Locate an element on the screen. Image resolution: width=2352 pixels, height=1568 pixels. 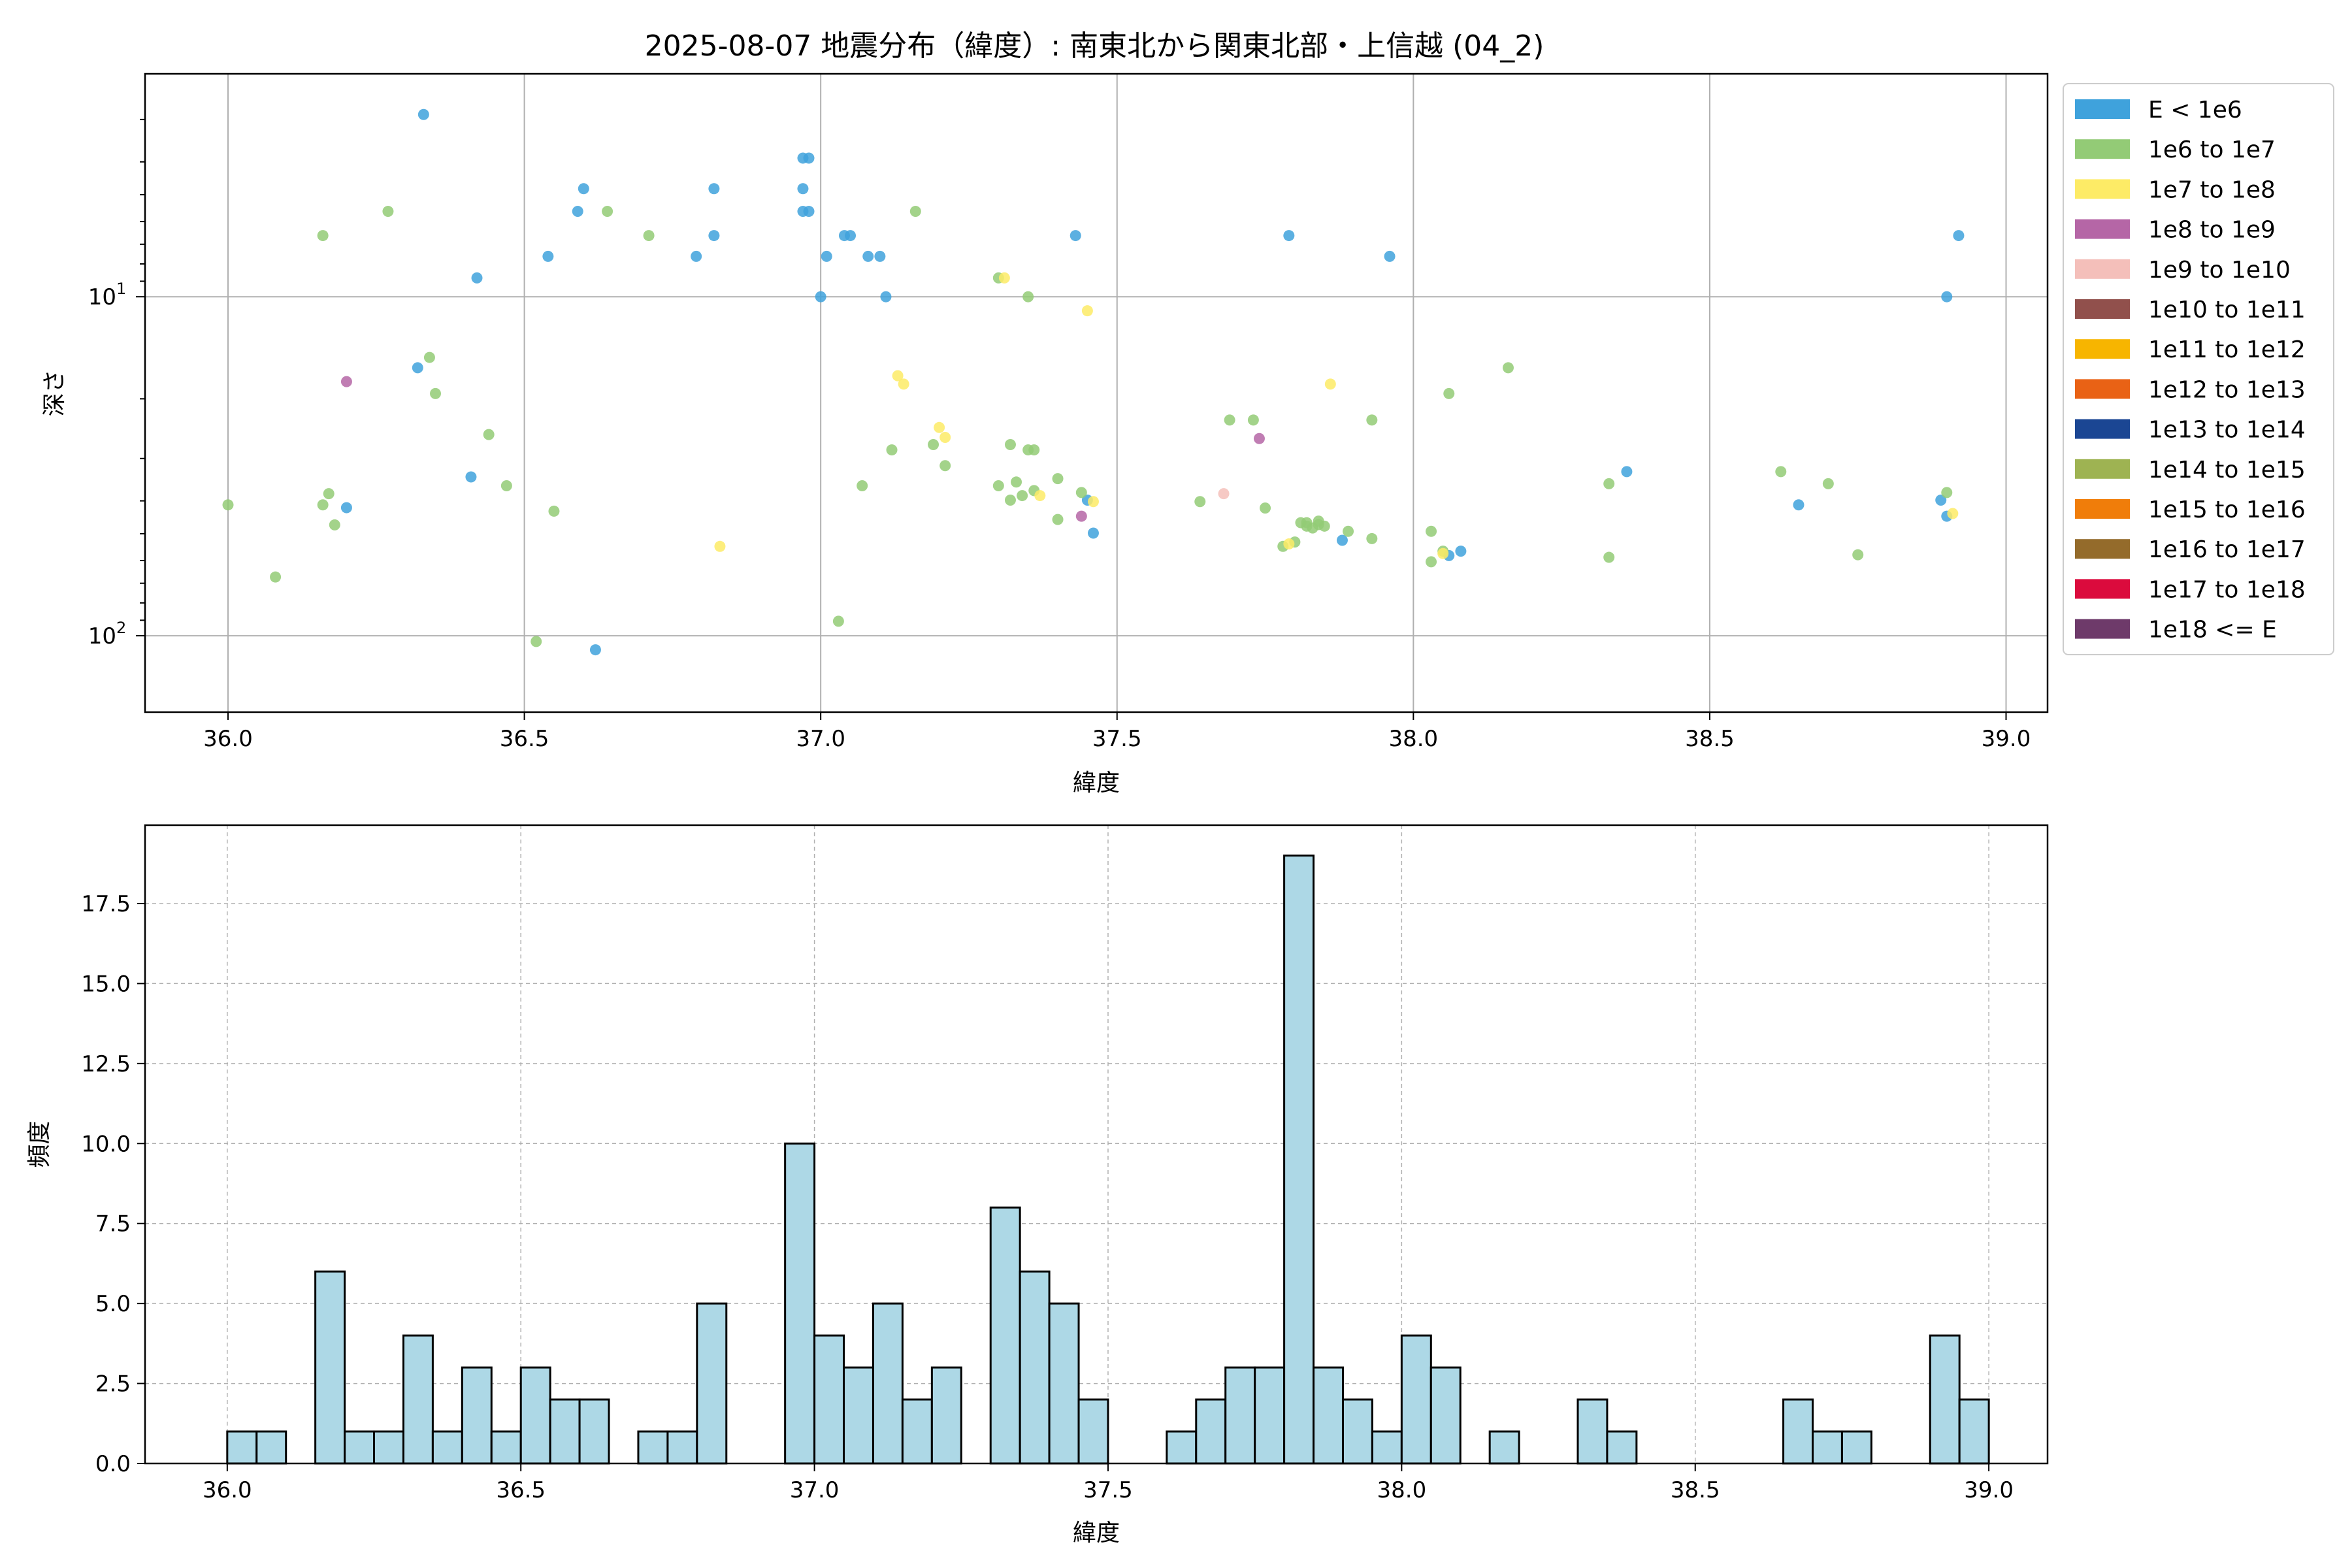
y-tick-label: 2.5 is located at coordinates (113, 1384).